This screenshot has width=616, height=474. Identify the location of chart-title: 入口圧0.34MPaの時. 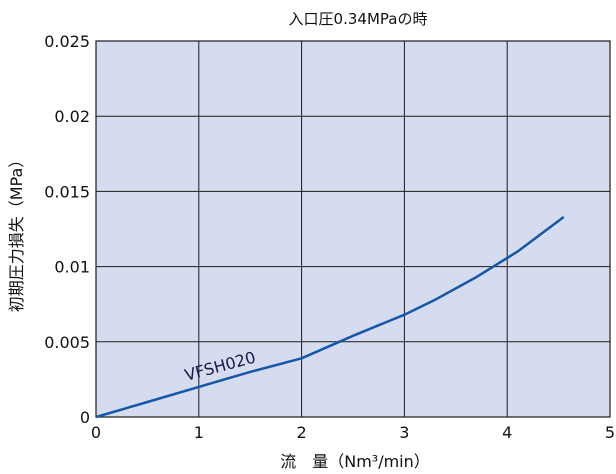
(358, 19).